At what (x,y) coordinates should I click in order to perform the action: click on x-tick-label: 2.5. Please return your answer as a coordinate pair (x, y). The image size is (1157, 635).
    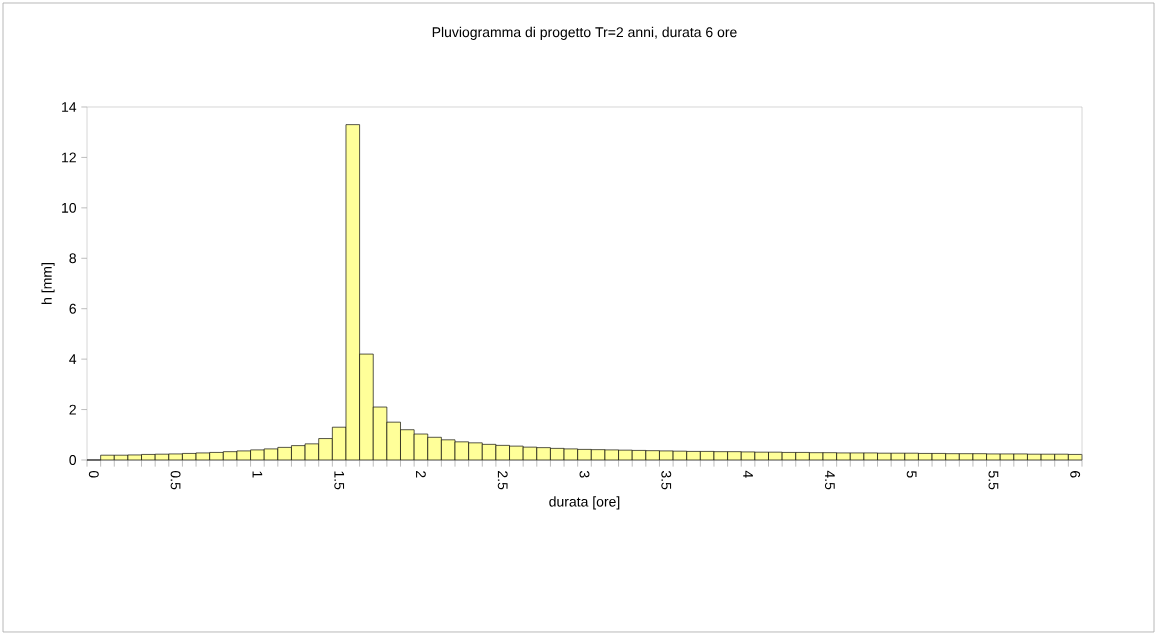
    Looking at the image, I should click on (502, 480).